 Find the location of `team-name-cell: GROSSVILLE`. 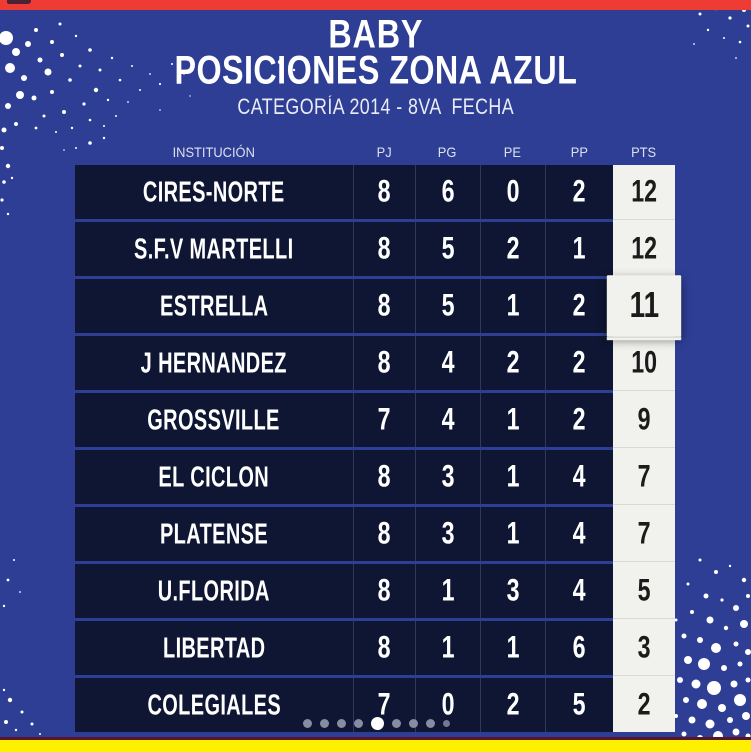

team-name-cell: GROSSVILLE is located at coordinates (214, 420).